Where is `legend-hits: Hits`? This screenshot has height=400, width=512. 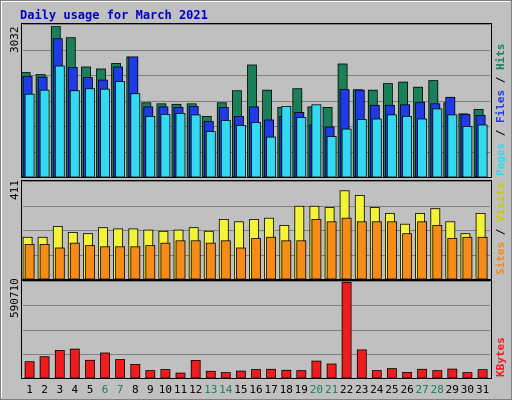 legend-hits: Hits is located at coordinates (500, 57).